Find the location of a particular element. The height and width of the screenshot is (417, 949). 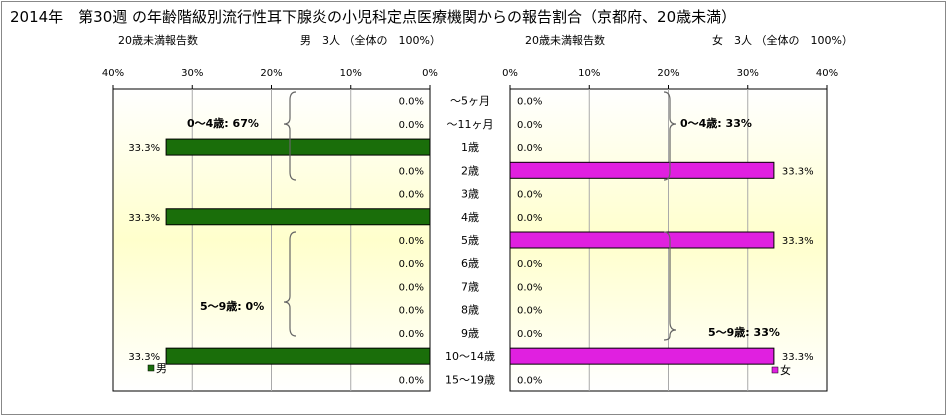

x-tick-label-right: 40% is located at coordinates (827, 73).